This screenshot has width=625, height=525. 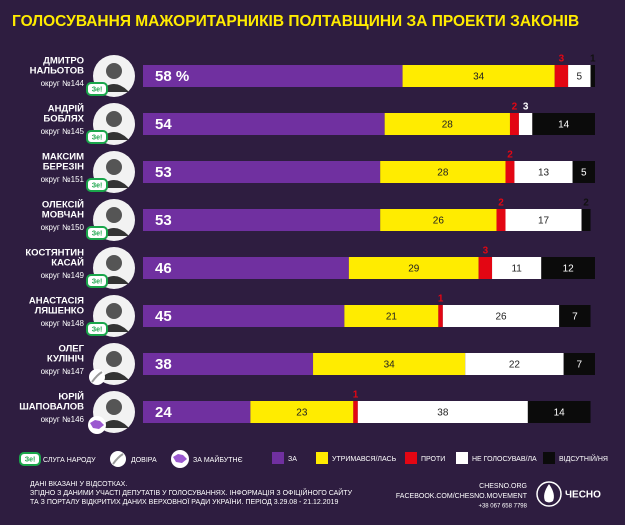 I want to click on value-label: 2, so click(x=586, y=203).